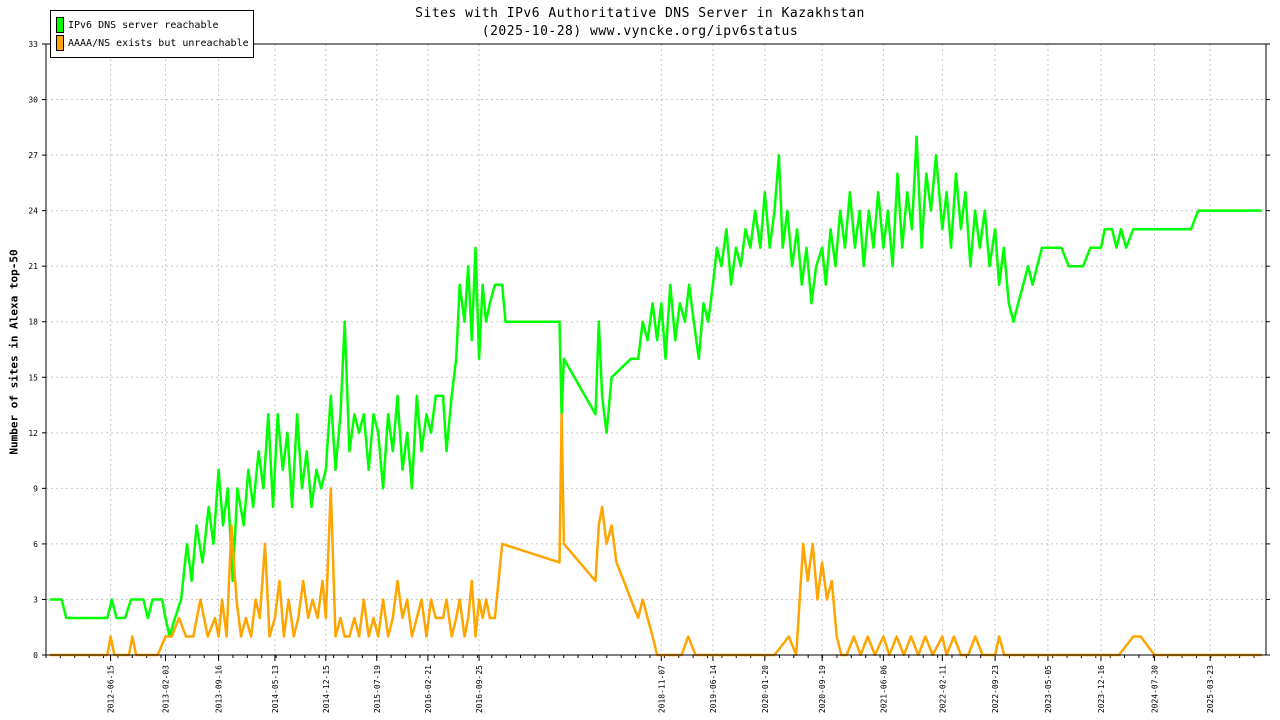 The image size is (1280, 720). What do you see at coordinates (33, 211) in the screenshot?
I see `y-tick-label: 24` at bounding box center [33, 211].